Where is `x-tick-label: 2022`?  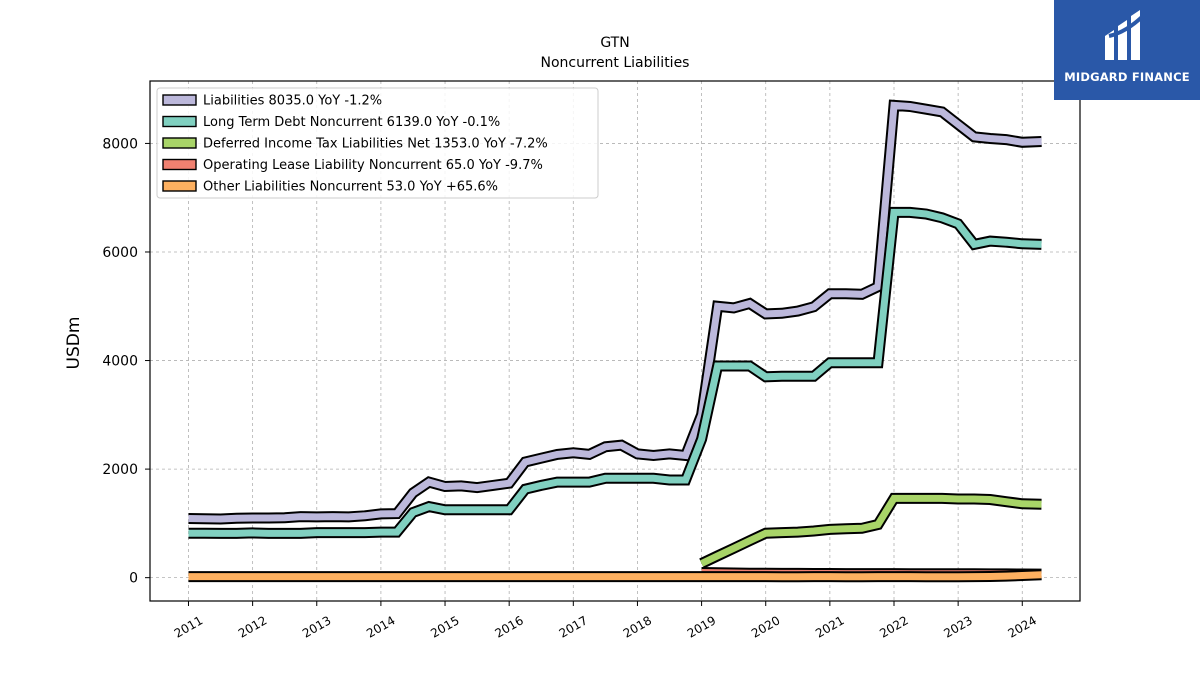
x-tick-label: 2022 is located at coordinates (893, 626).